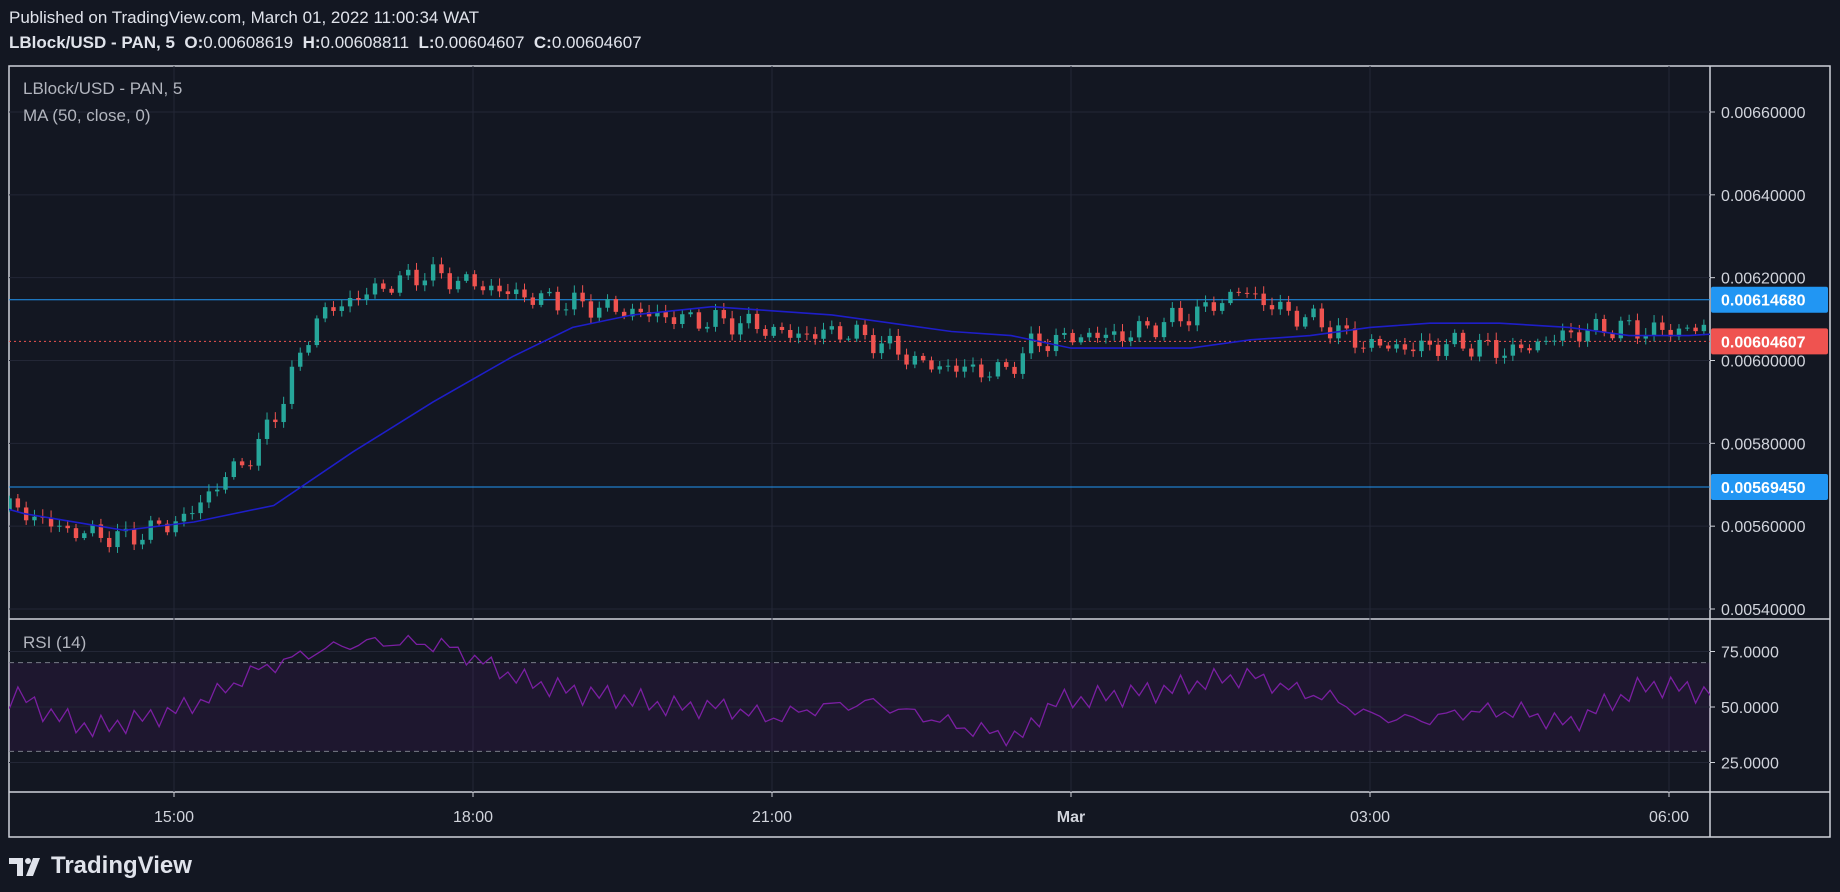  Describe the element at coordinates (772, 817) in the screenshot. I see `x-tick-label: 21:00` at that location.